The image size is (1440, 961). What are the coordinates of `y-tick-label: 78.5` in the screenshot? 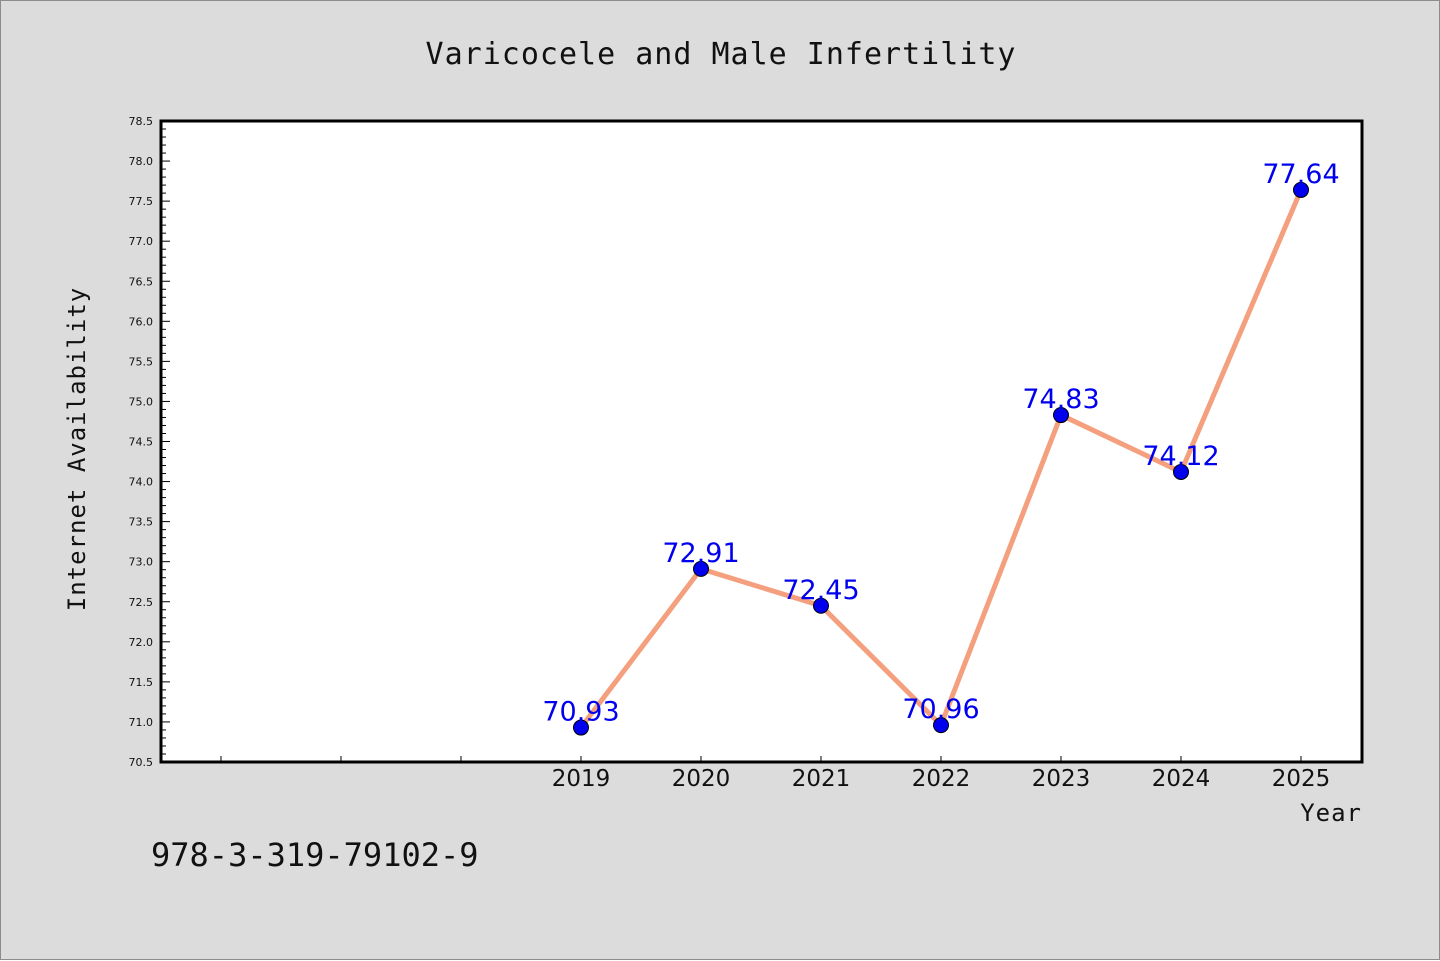 It's located at (141, 121).